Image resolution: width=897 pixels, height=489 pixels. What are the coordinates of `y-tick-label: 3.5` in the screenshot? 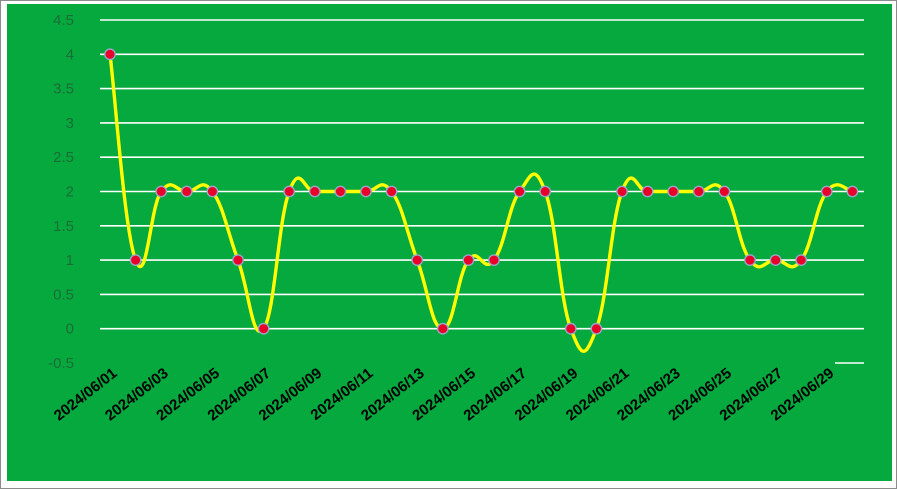 It's located at (63, 89).